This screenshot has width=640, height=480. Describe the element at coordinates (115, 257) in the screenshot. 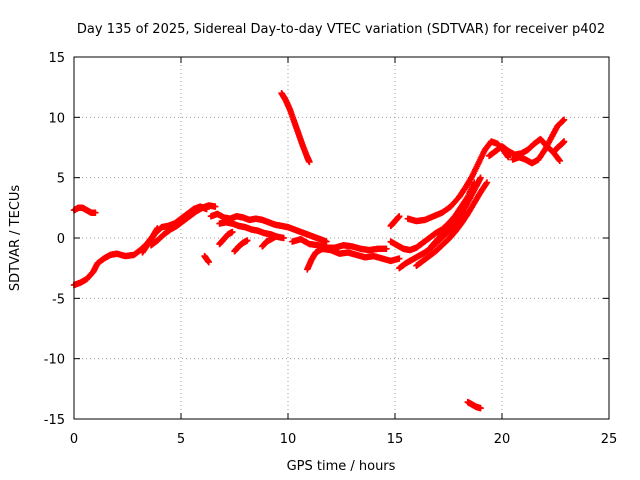

I see `series-arc-low-start` at that location.